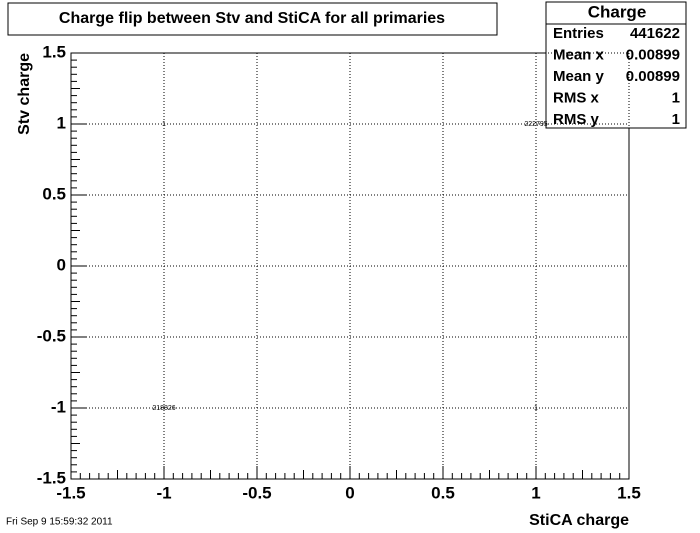 This screenshot has height=533, width=700. Describe the element at coordinates (443, 492) in the screenshot. I see `x-tick-label: 0.5` at that location.